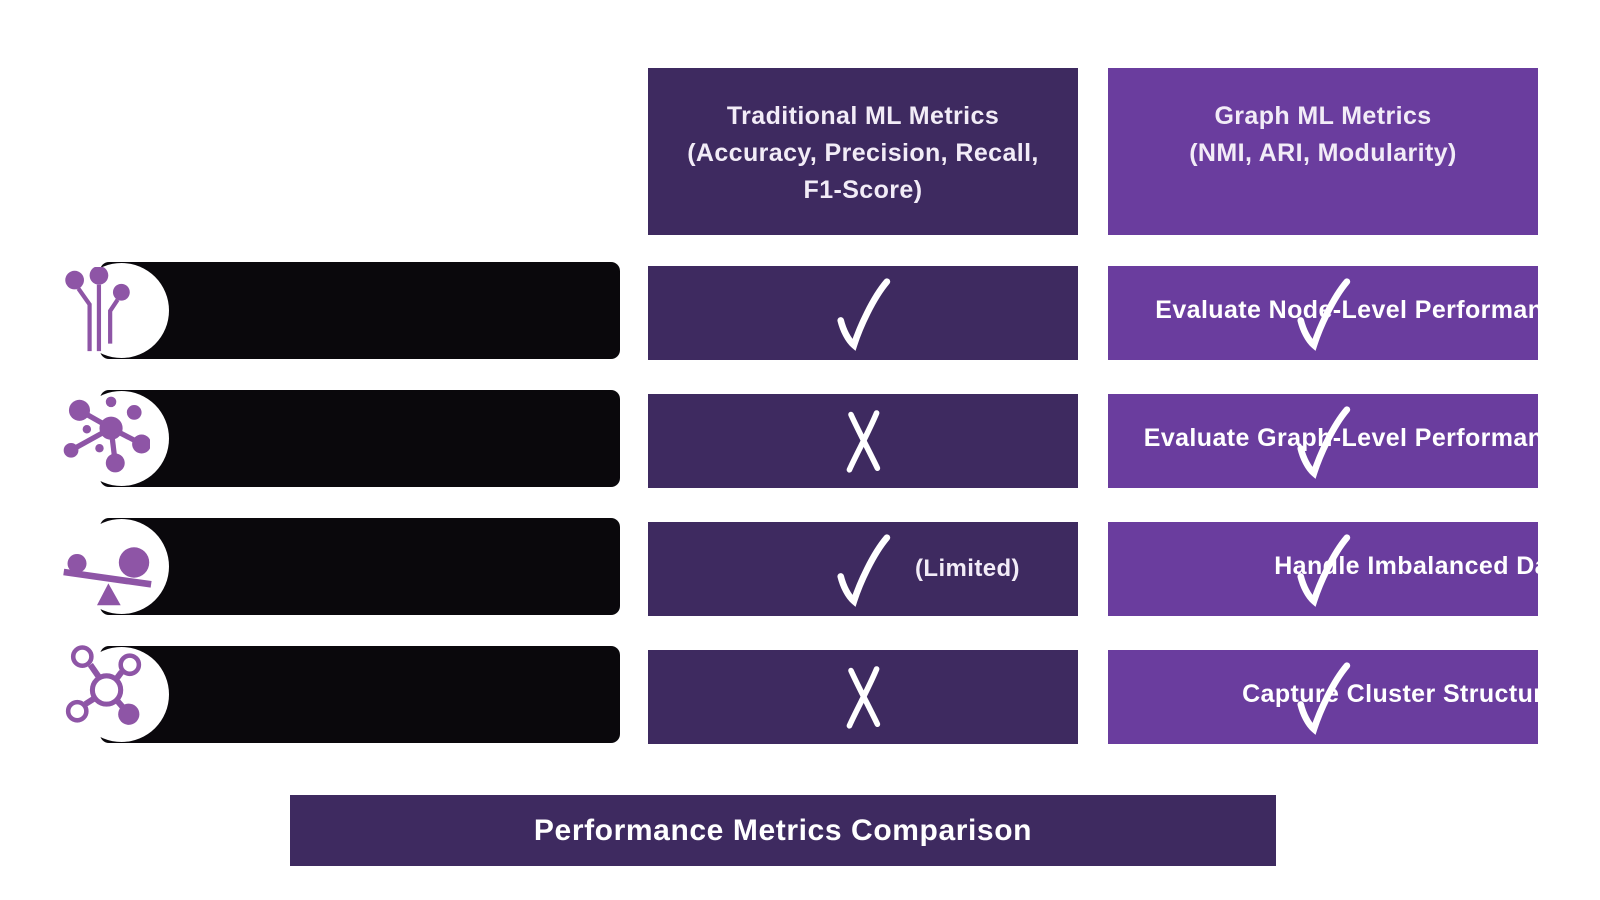 The width and height of the screenshot is (1600, 900). Describe the element at coordinates (1323, 151) in the screenshot. I see `column-header-graph: Graph ML Metrics (NMI, ARI, Modularity)` at that location.